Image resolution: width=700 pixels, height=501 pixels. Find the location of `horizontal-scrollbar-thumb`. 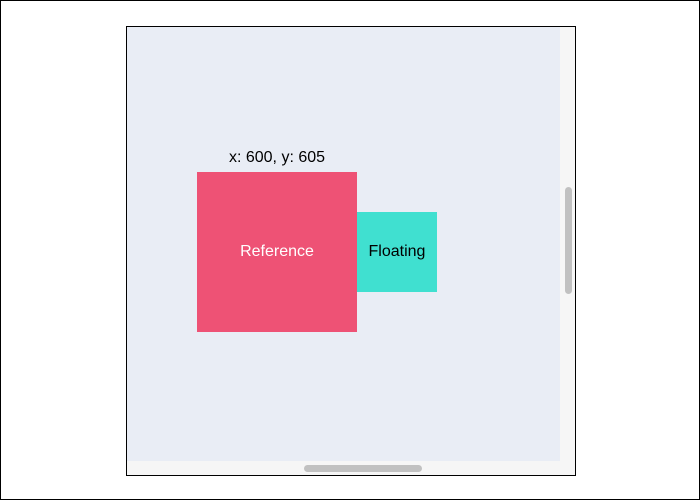

horizontal-scrollbar-thumb is located at coordinates (363, 468).